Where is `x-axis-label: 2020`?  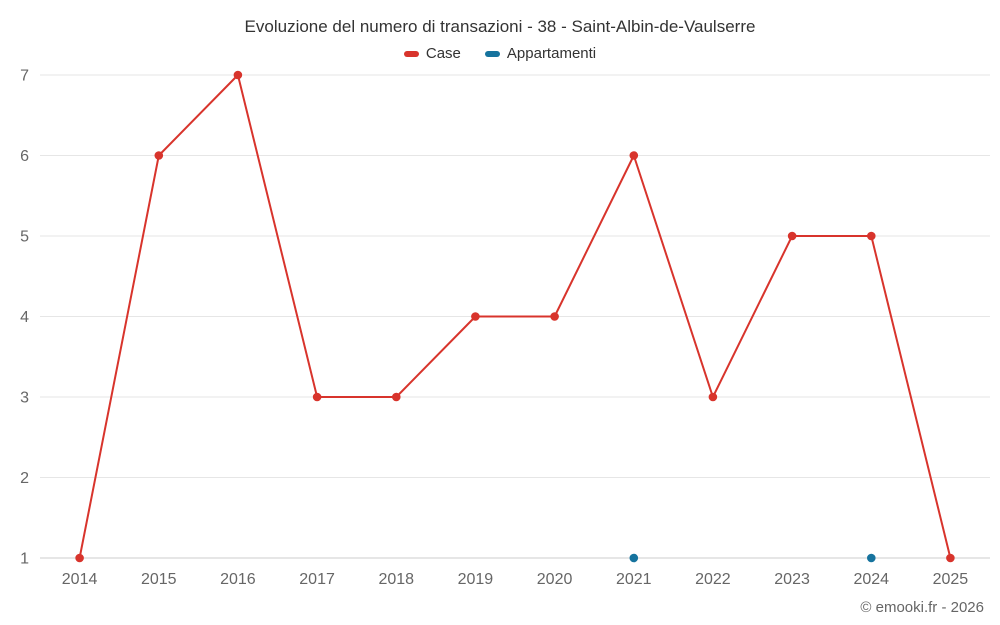 x-axis-label: 2020 is located at coordinates (555, 579).